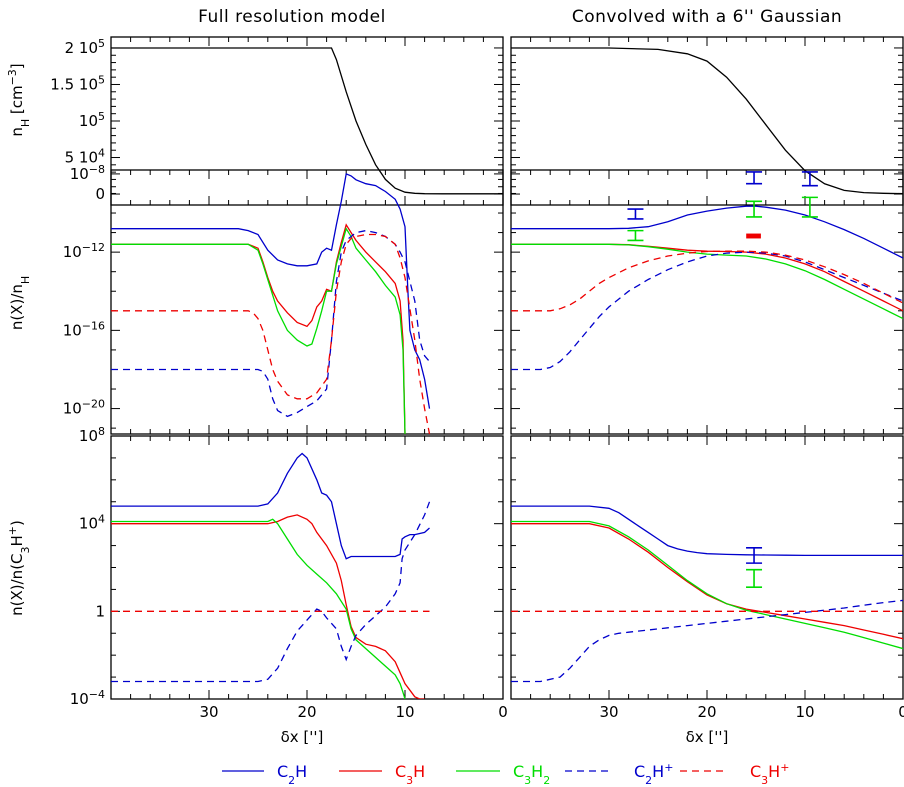 Image resolution: width=904 pixels, height=787 pixels. I want to click on legend-entry-C2H: C2H, so click(264, 774).